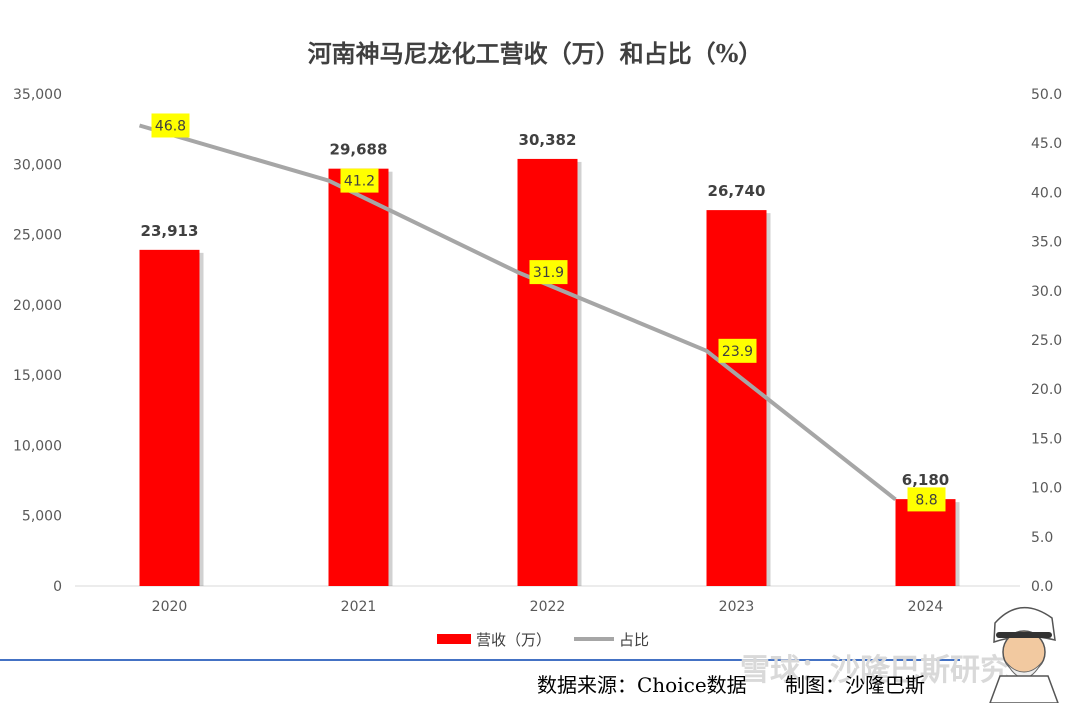 Image resolution: width=1080 pixels, height=703 pixels. Describe the element at coordinates (359, 607) in the screenshot. I see `x-tick-label: 2021` at that location.